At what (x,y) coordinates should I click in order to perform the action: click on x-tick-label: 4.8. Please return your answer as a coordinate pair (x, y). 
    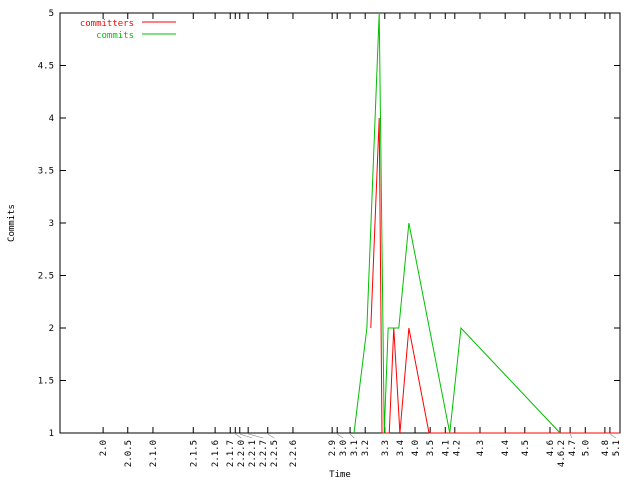
    Looking at the image, I should click on (606, 448).